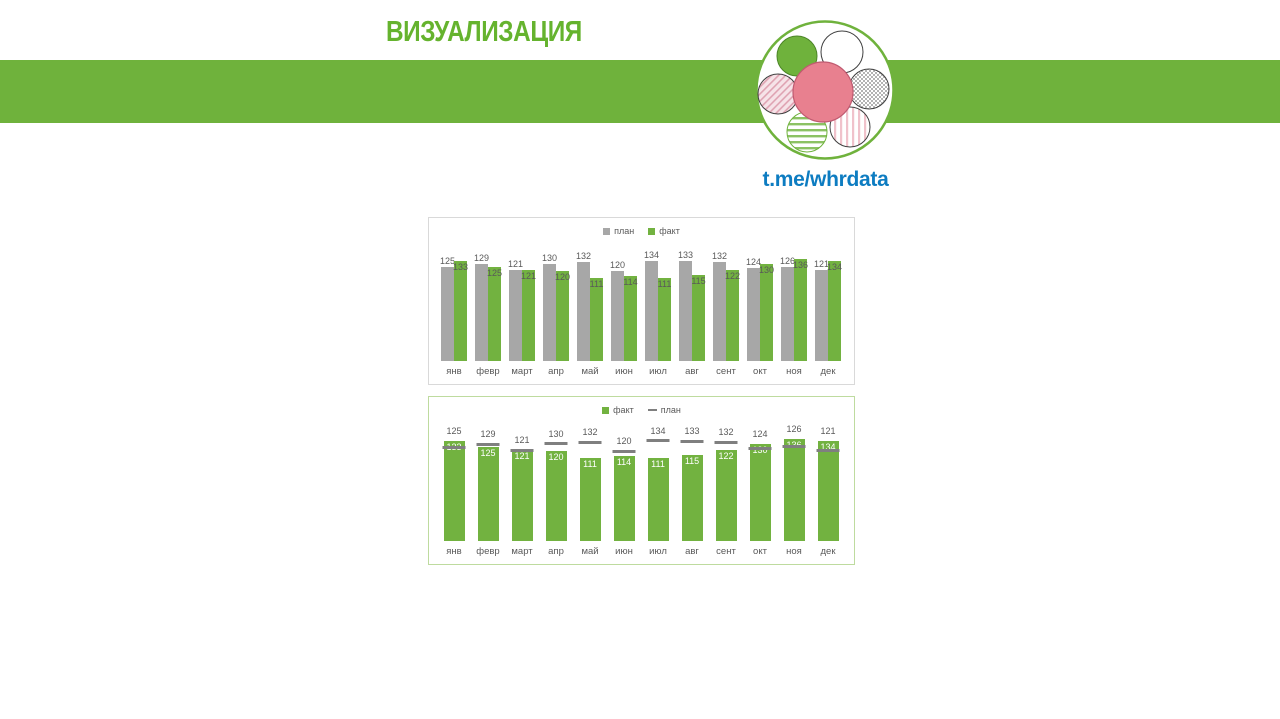 The image size is (1280, 719). Describe the element at coordinates (760, 371) in the screenshot. I see `month-label: окт` at that location.